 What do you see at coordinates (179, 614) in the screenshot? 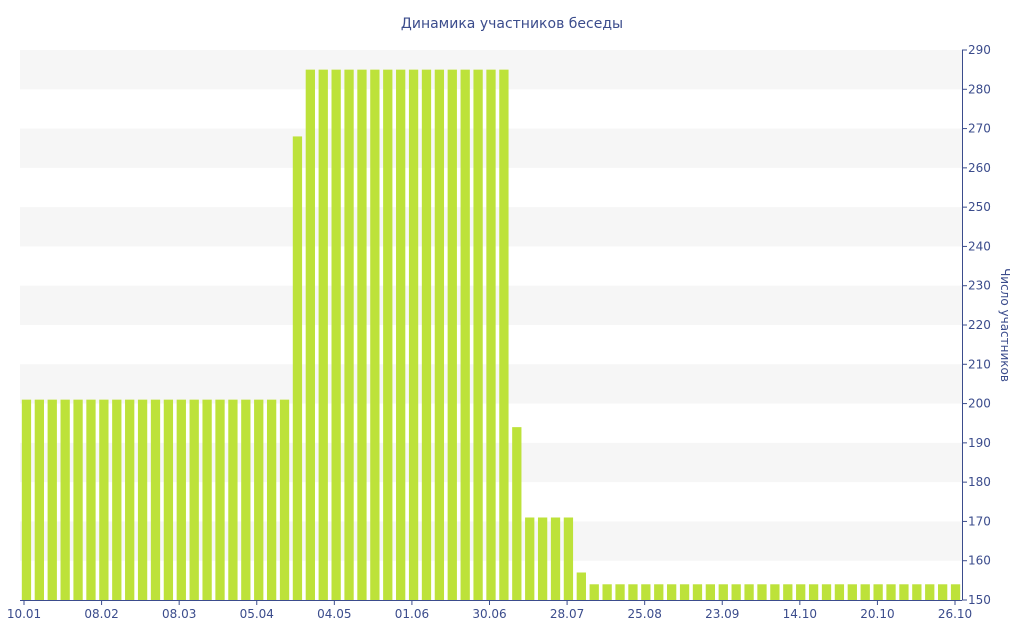
I see `x-tick-label: 08.03` at bounding box center [179, 614].